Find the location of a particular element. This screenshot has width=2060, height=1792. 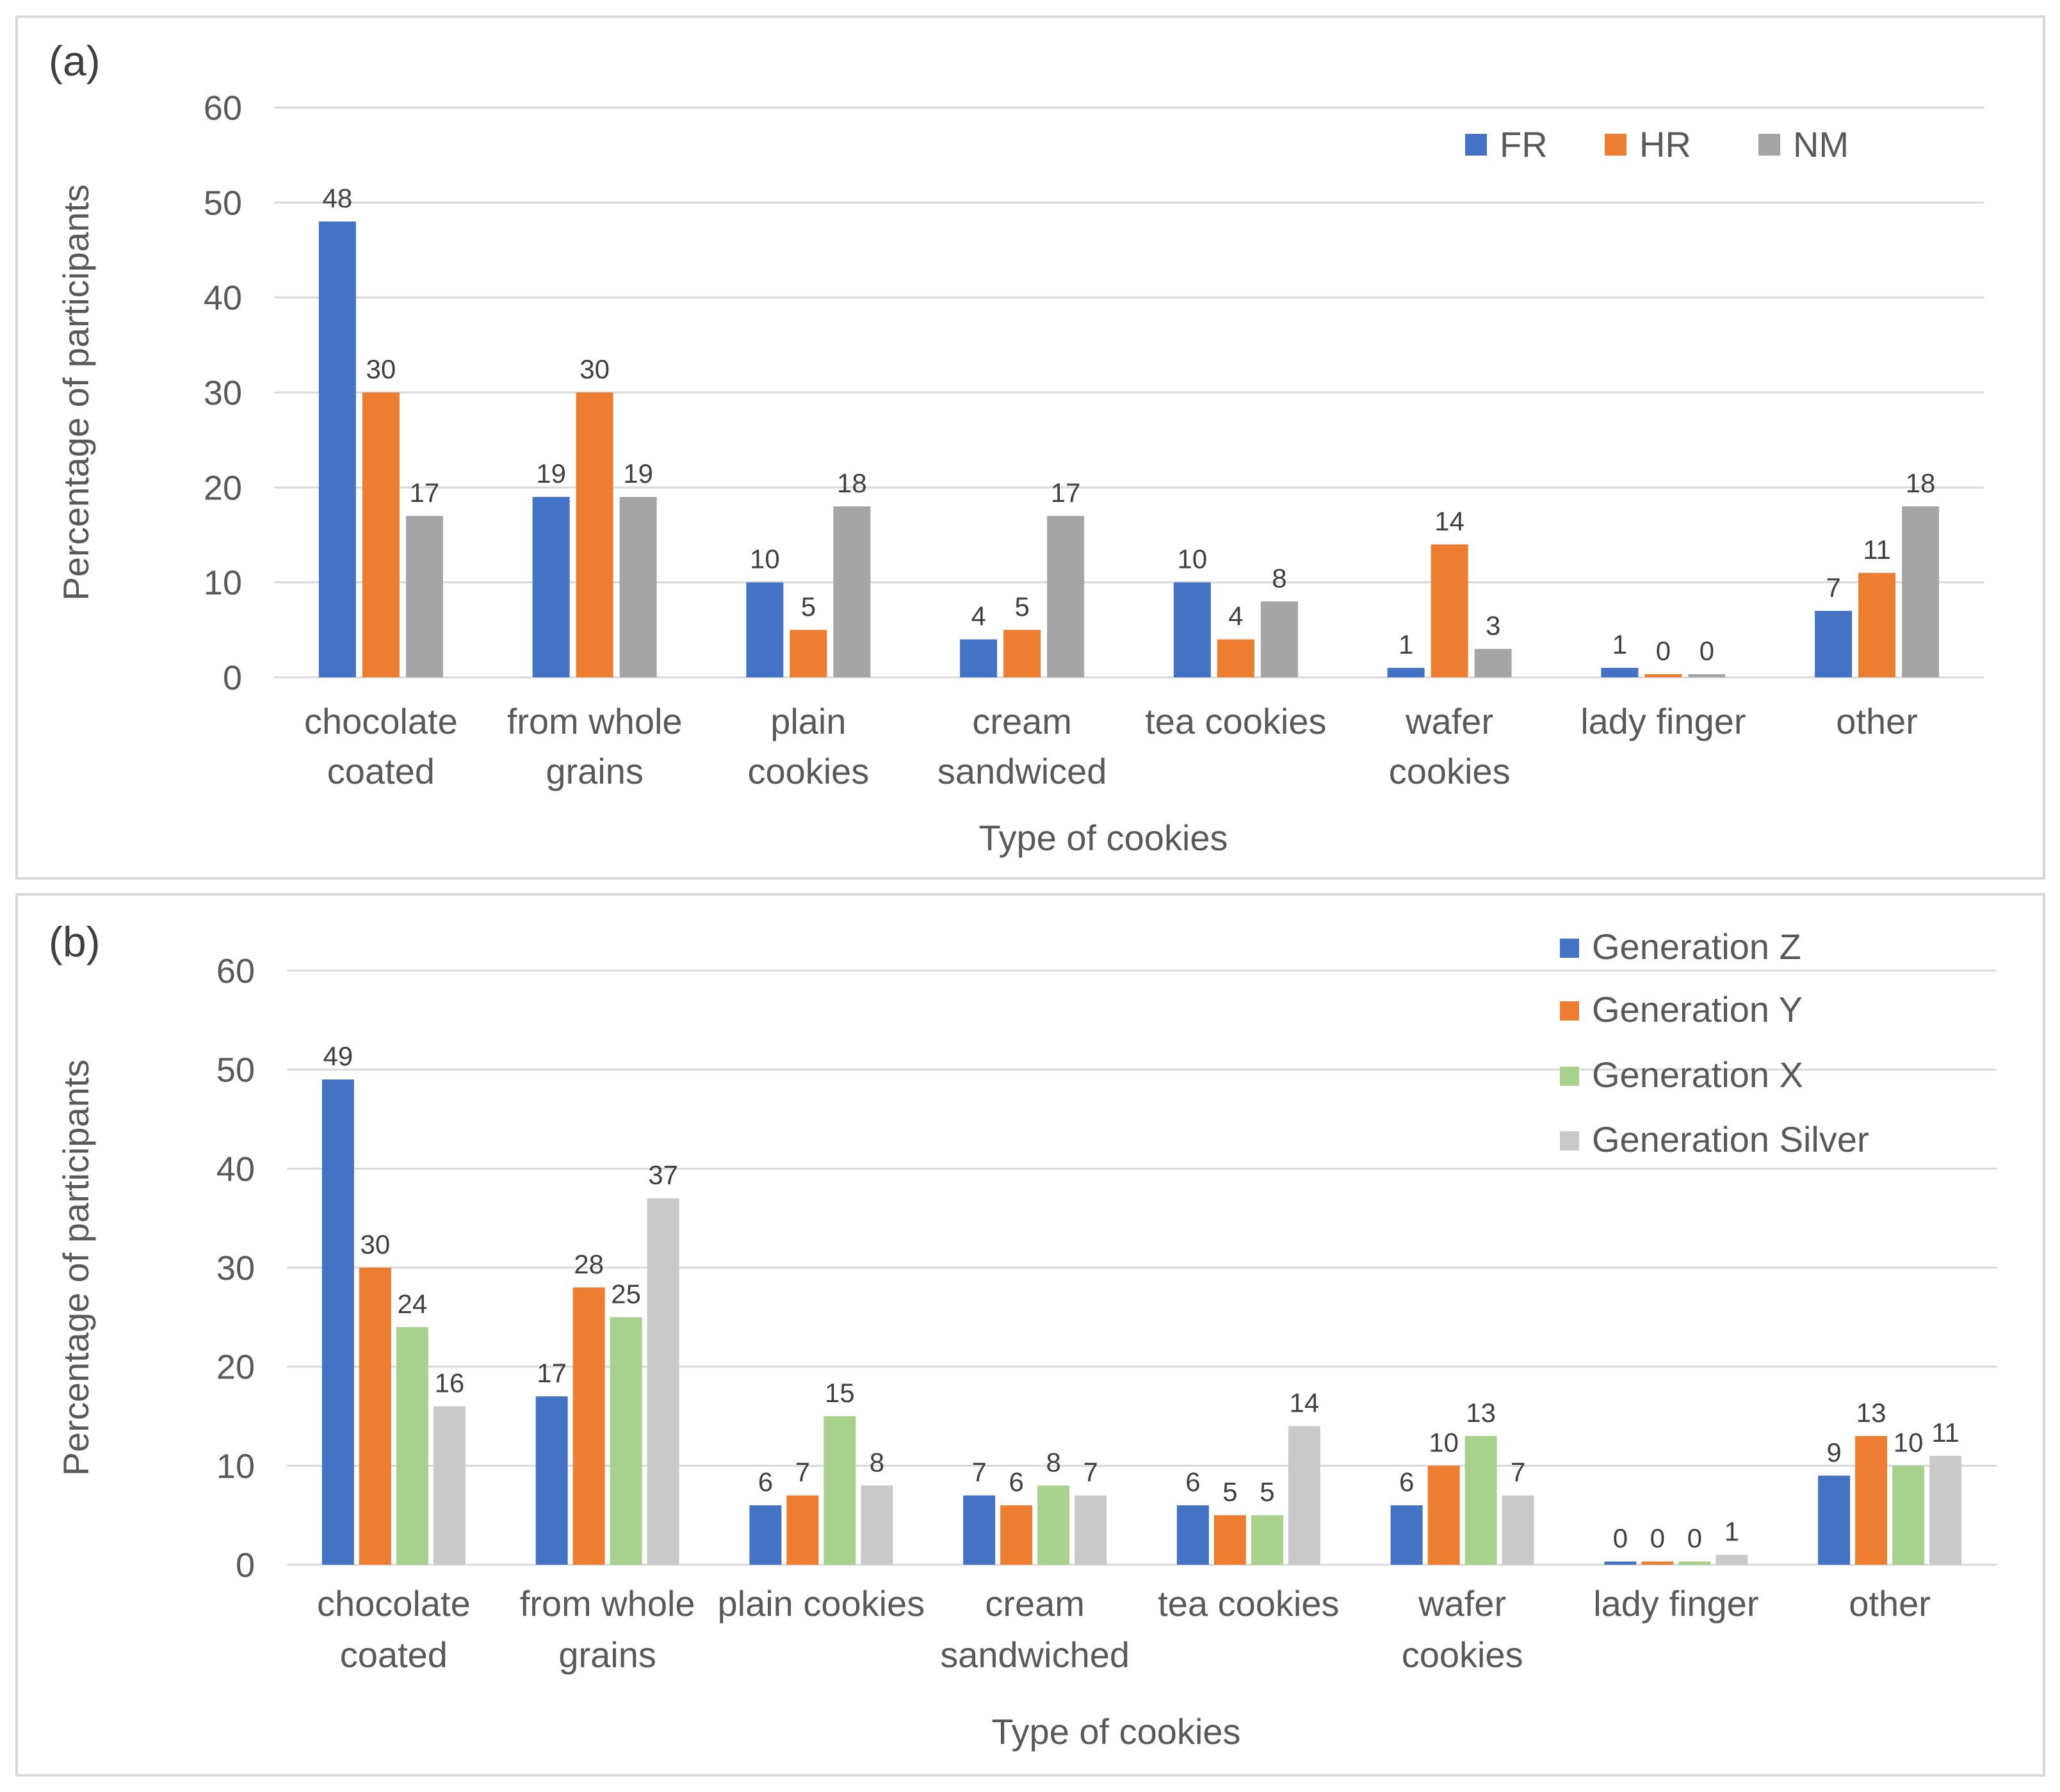

data-label: 9 is located at coordinates (1833, 1452).